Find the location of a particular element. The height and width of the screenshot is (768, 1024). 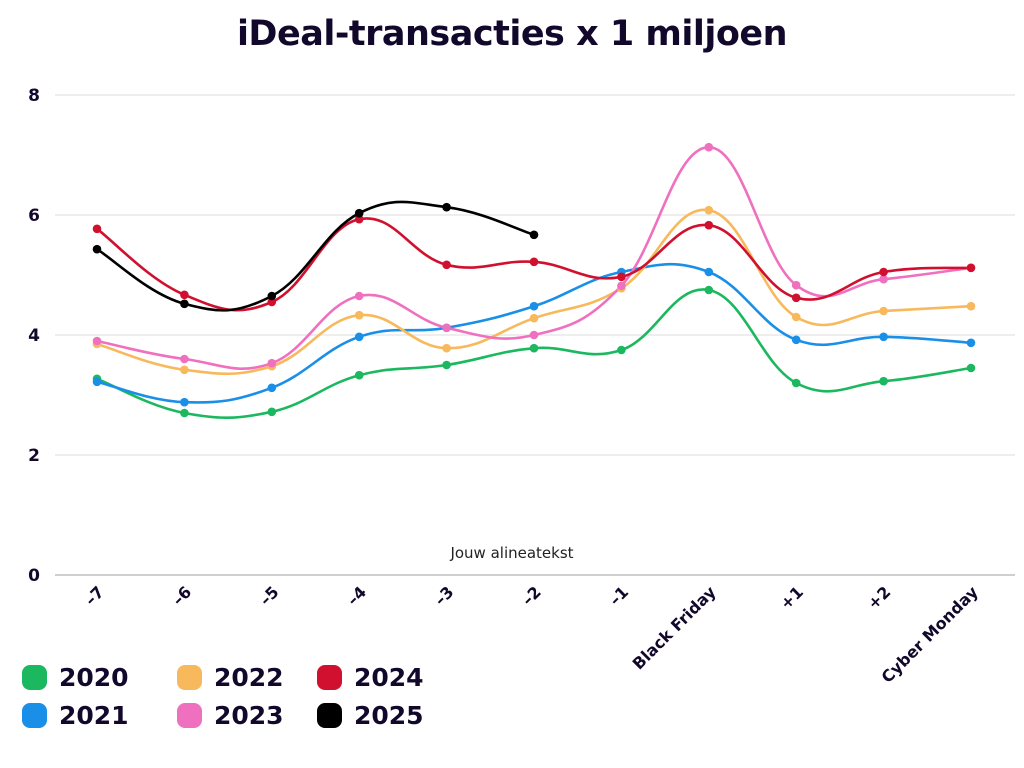

legend-label: 2023 is located at coordinates (249, 715).